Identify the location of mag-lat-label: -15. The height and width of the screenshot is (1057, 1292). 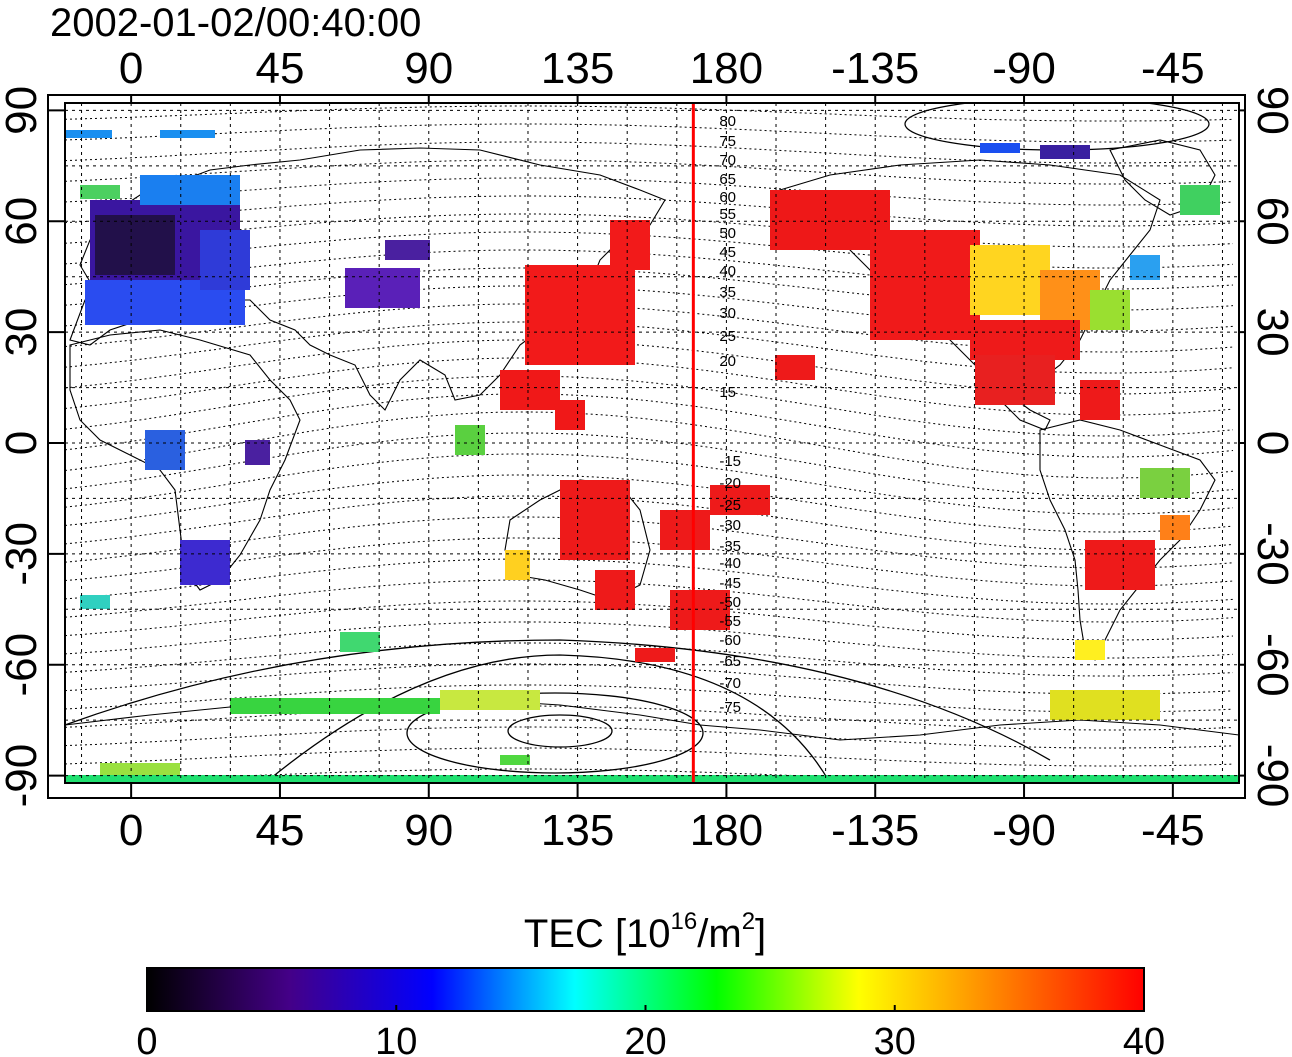
(730, 461).